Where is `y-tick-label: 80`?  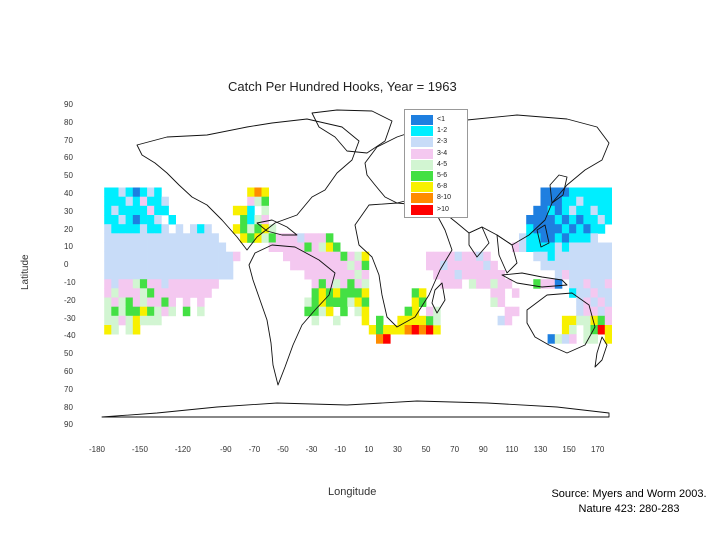 y-tick-label: 80 is located at coordinates (68, 407).